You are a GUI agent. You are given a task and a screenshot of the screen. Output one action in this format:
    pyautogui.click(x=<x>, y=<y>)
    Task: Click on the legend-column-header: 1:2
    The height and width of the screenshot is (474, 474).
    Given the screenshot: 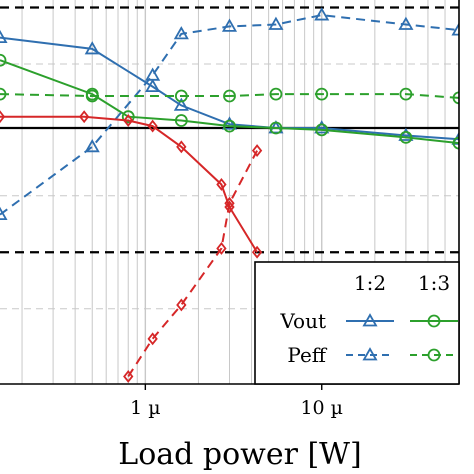 What is the action you would take?
    pyautogui.click(x=370, y=283)
    